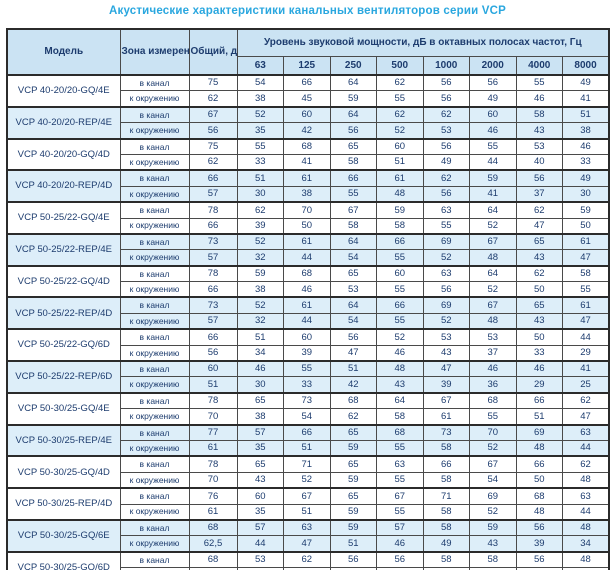 Image resolution: width=615 pixels, height=570 pixels. I want to click on frequency-header-4000: 4000, so click(539, 66).